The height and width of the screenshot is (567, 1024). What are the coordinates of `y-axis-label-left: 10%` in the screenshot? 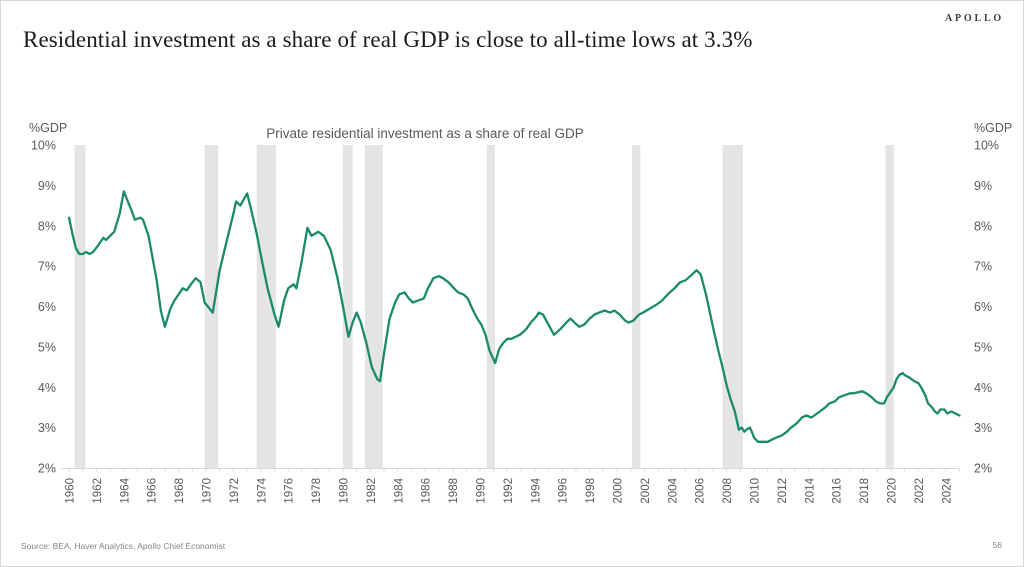 It's located at (43, 146).